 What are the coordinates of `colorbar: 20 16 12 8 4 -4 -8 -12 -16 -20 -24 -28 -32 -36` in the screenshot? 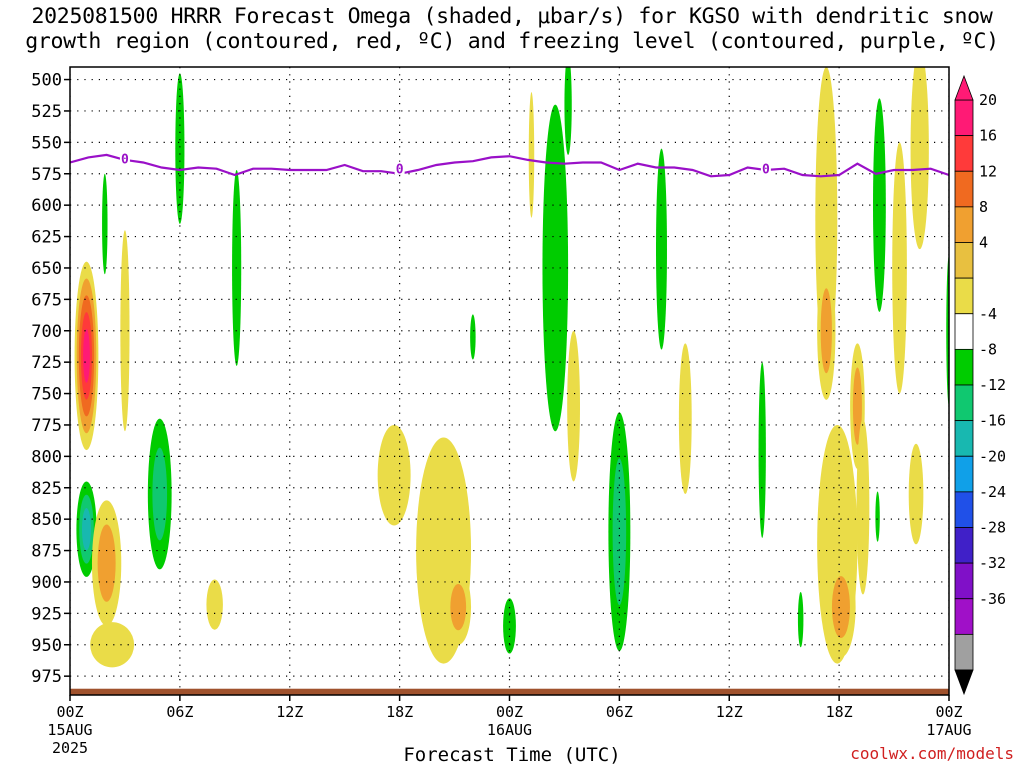 It's located at (980, 385).